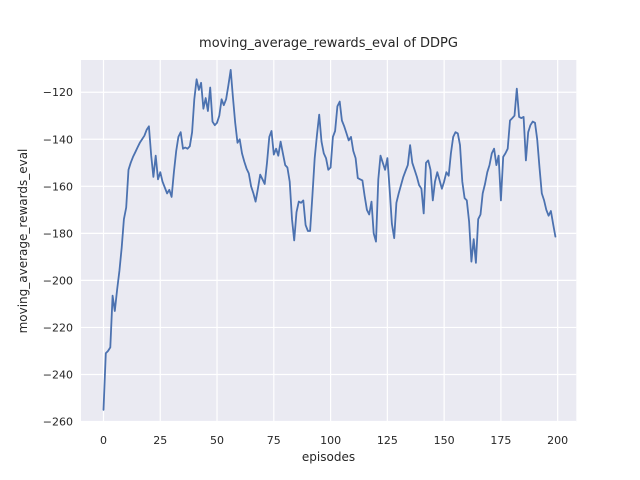 The height and width of the screenshot is (480, 640). I want to click on x-tick-label: 75, so click(274, 440).